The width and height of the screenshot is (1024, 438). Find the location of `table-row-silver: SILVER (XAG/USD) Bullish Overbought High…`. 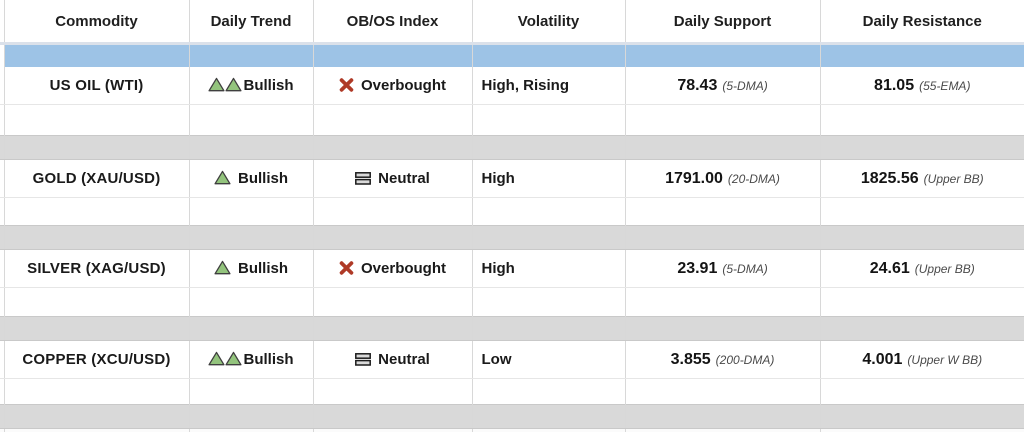

table-row-silver: SILVER (XAG/USD) Bullish Overbought High… is located at coordinates (512, 268).